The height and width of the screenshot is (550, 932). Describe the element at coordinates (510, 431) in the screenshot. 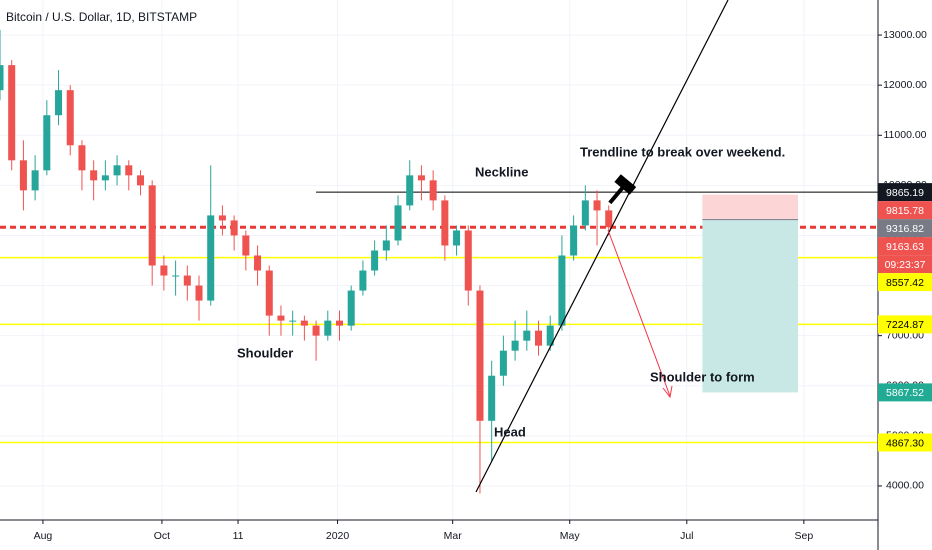

I see `annotation: Head` at that location.